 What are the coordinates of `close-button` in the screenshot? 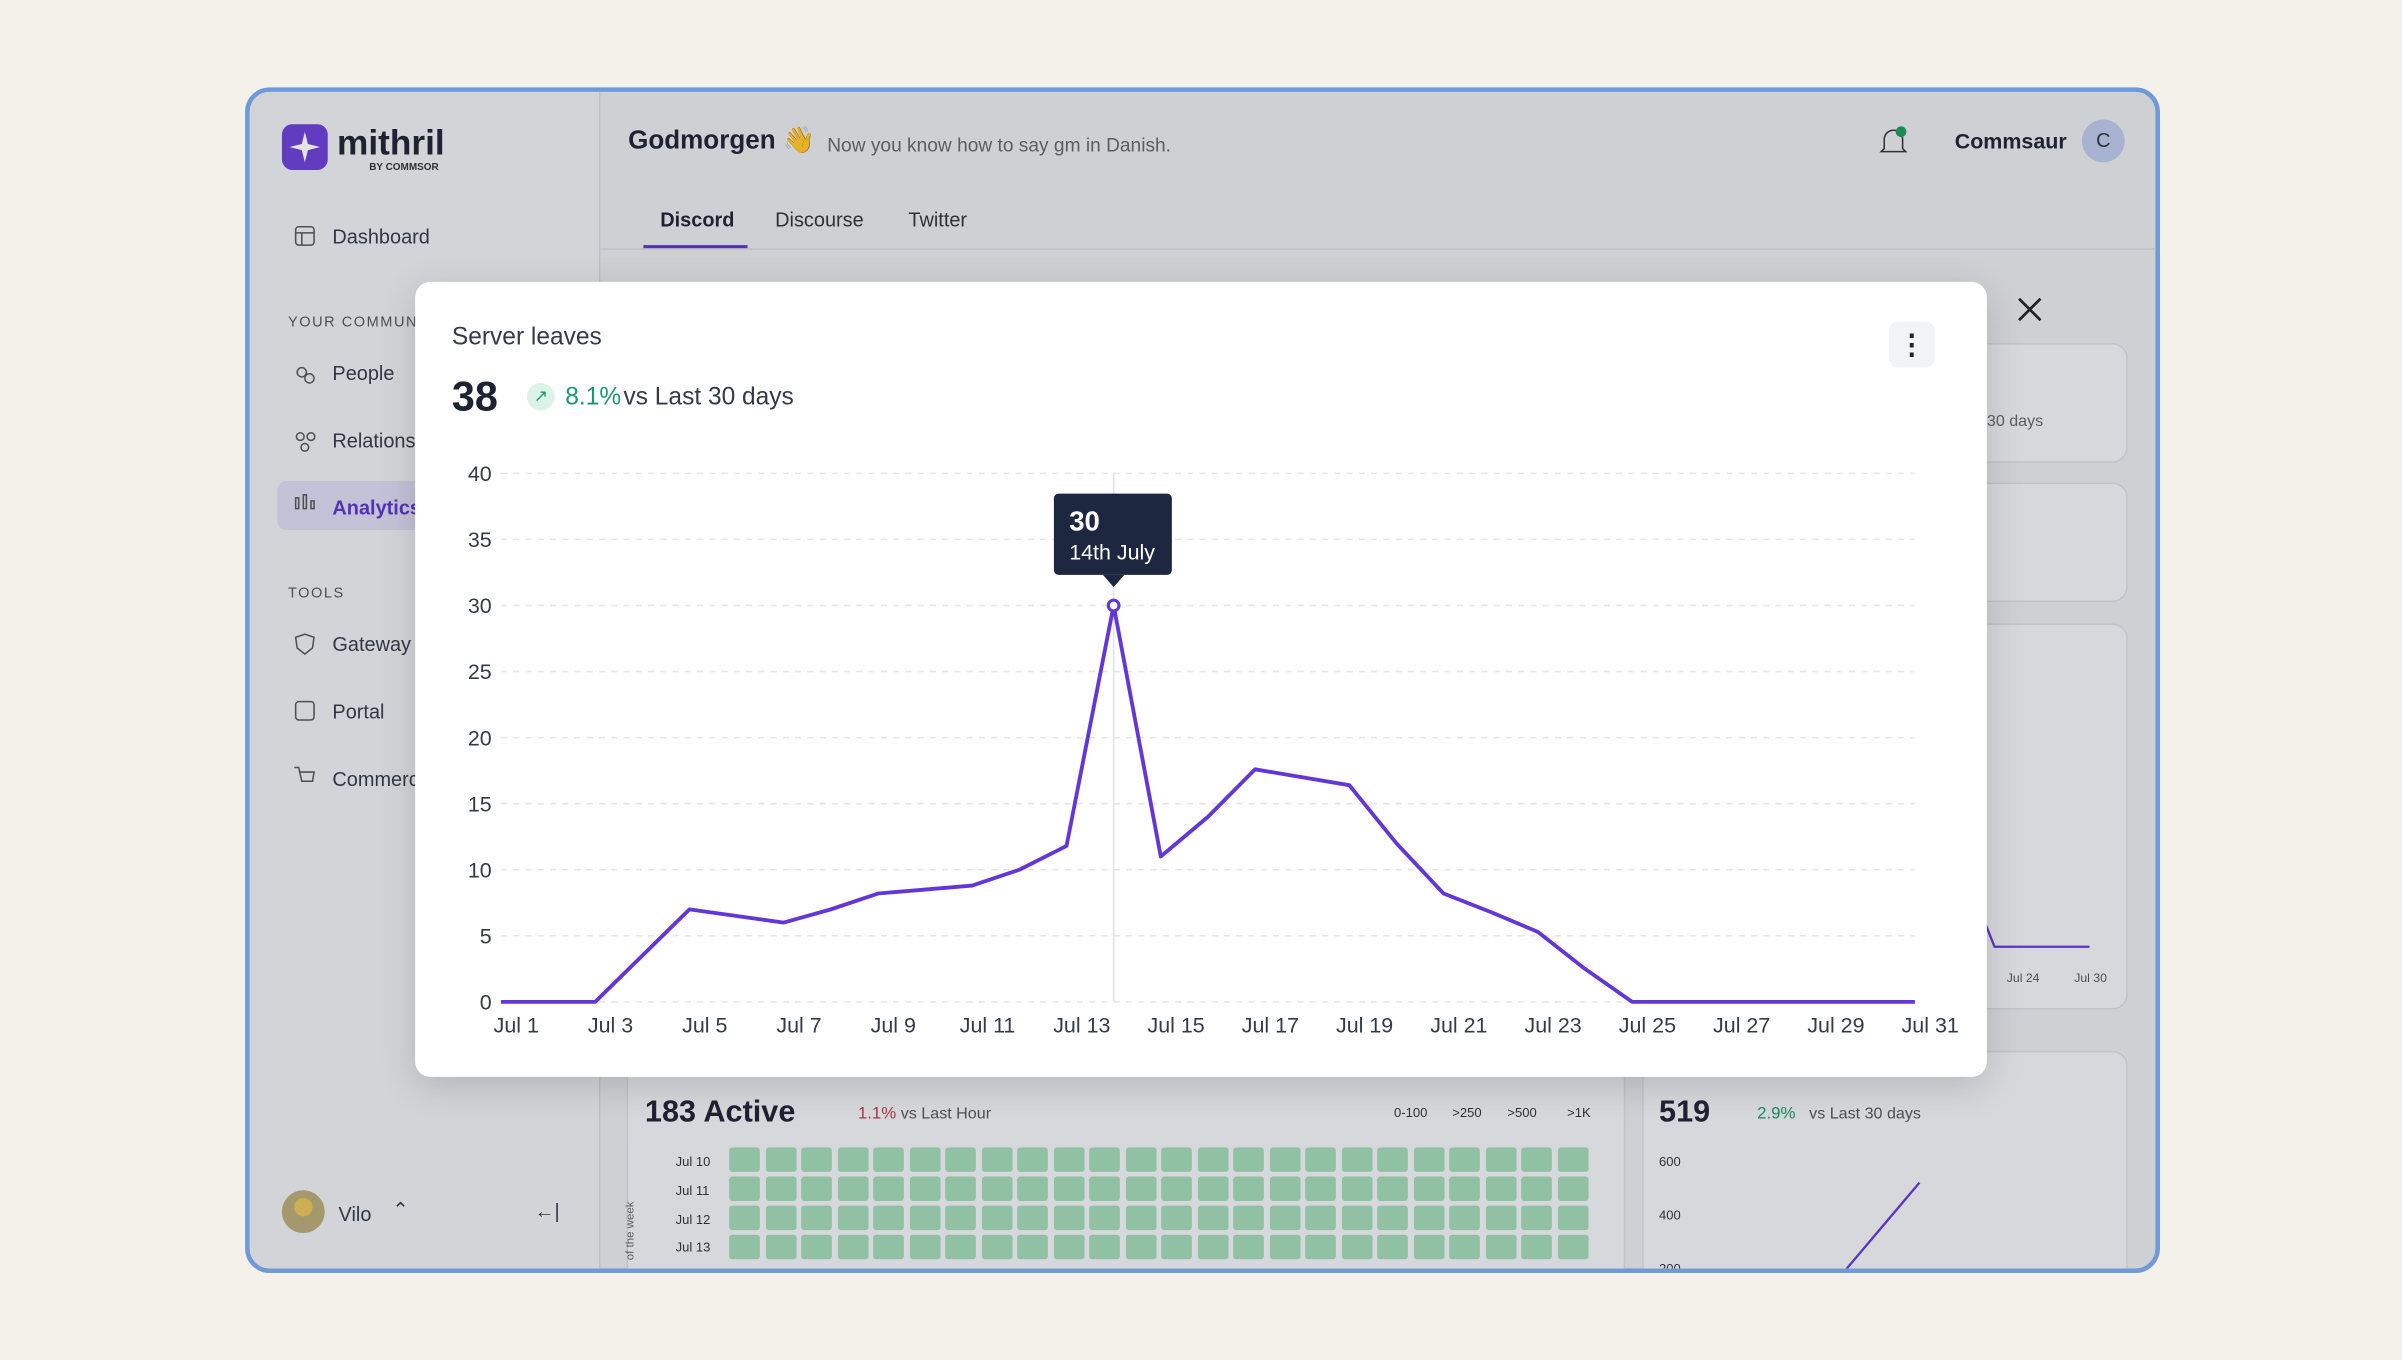 It's located at (2029, 309).